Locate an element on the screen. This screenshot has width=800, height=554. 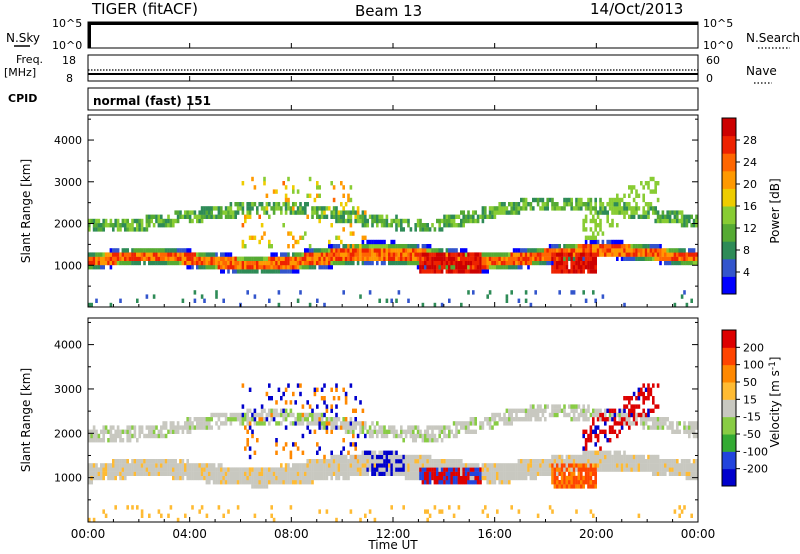
beam-label: Beam 13 is located at coordinates (388, 11).